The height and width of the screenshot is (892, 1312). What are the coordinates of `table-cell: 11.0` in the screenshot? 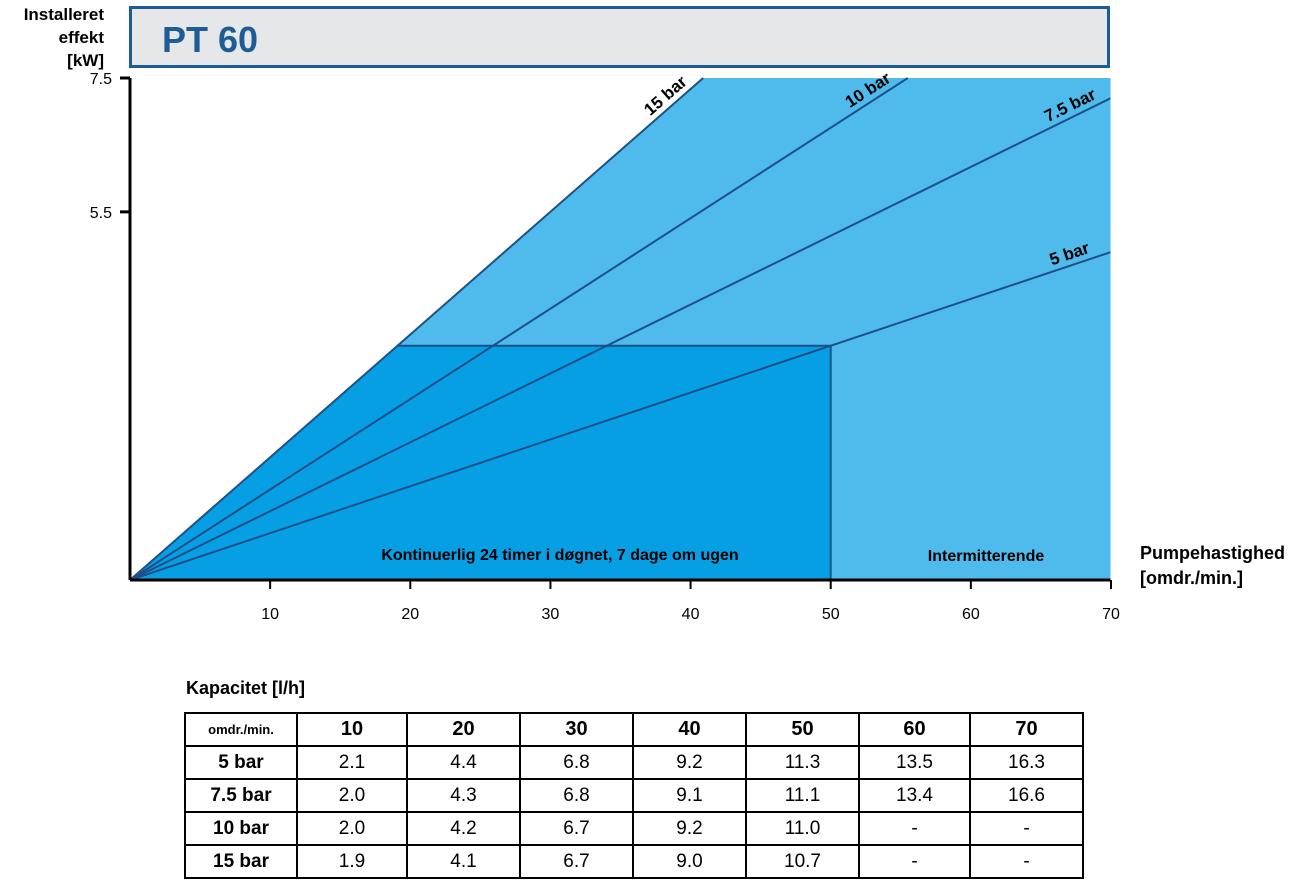 It's located at (802, 828).